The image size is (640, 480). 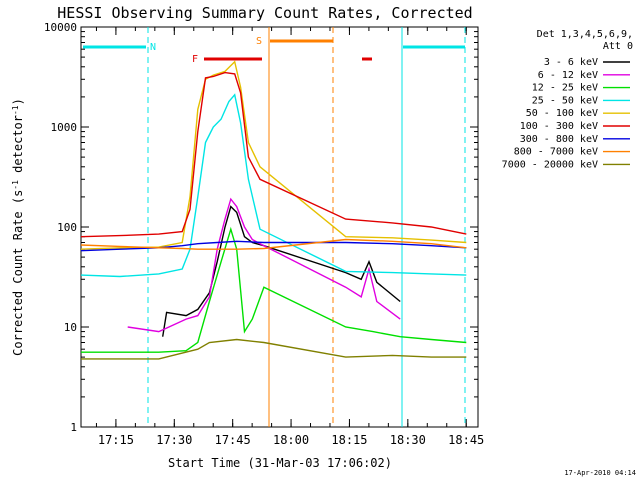 What do you see at coordinates (233, 440) in the screenshot?
I see `x-tick-label: 17:45` at bounding box center [233, 440].